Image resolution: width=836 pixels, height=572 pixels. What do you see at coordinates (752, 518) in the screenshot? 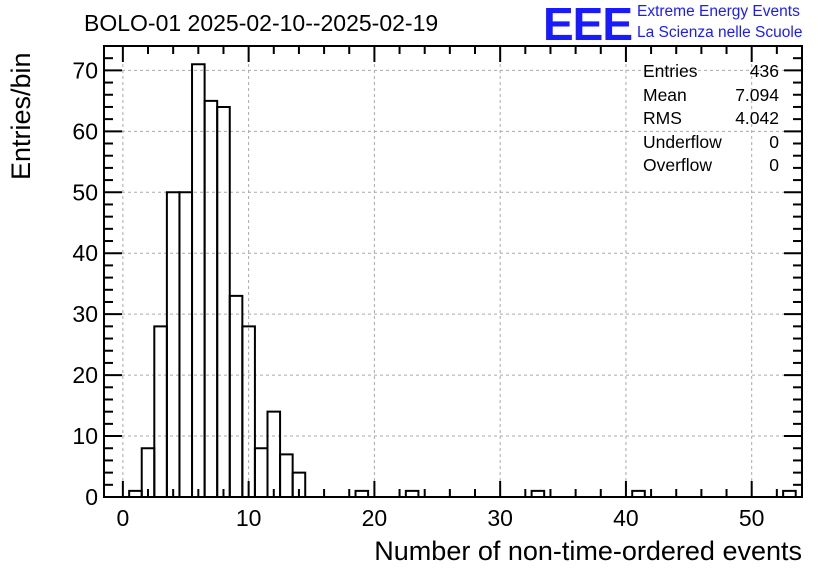
I see `x-tick-label: 50` at bounding box center [752, 518].